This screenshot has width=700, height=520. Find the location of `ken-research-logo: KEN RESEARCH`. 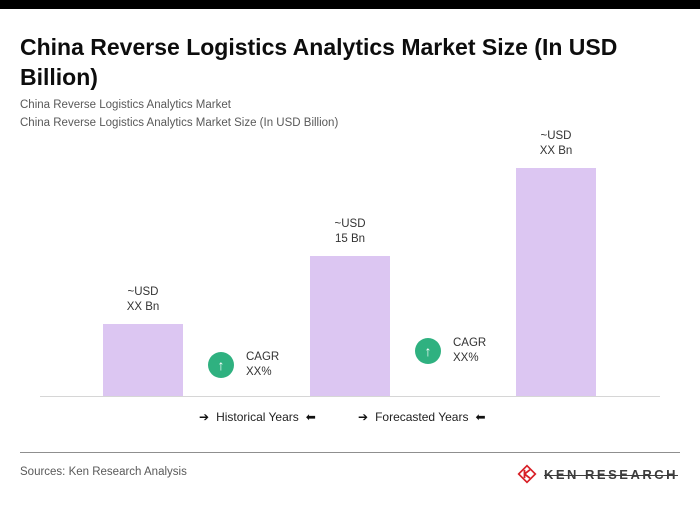

ken-research-logo: KEN RESEARCH is located at coordinates (597, 474).